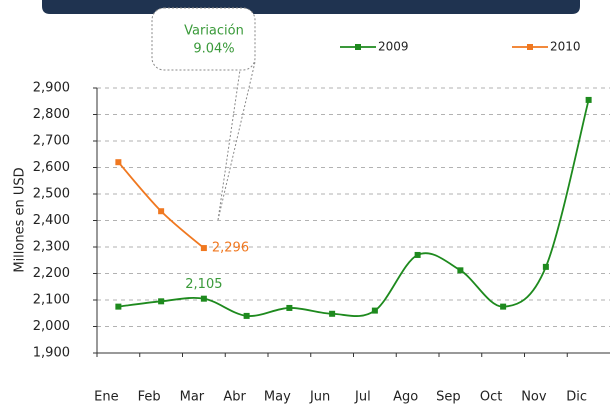 This screenshot has height=410, width=613. What do you see at coordinates (362, 397) in the screenshot?
I see `x-tick-label: Jul` at bounding box center [362, 397].